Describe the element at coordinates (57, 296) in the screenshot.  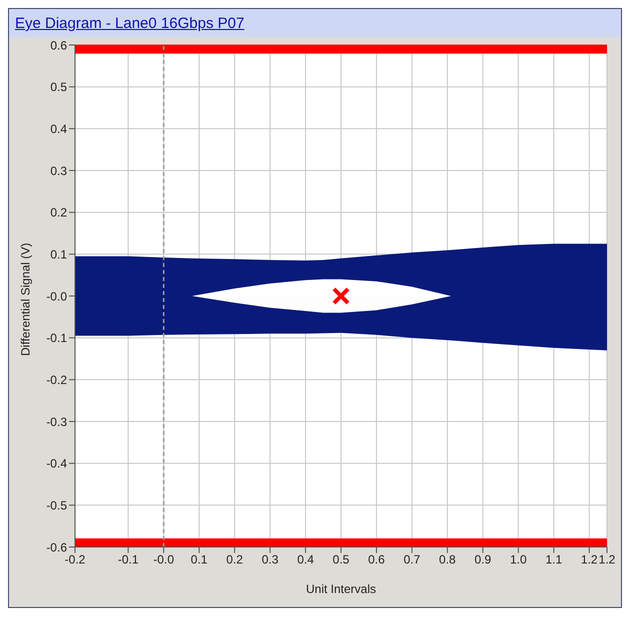
I see `y-tick-label: -0.0` at that location.